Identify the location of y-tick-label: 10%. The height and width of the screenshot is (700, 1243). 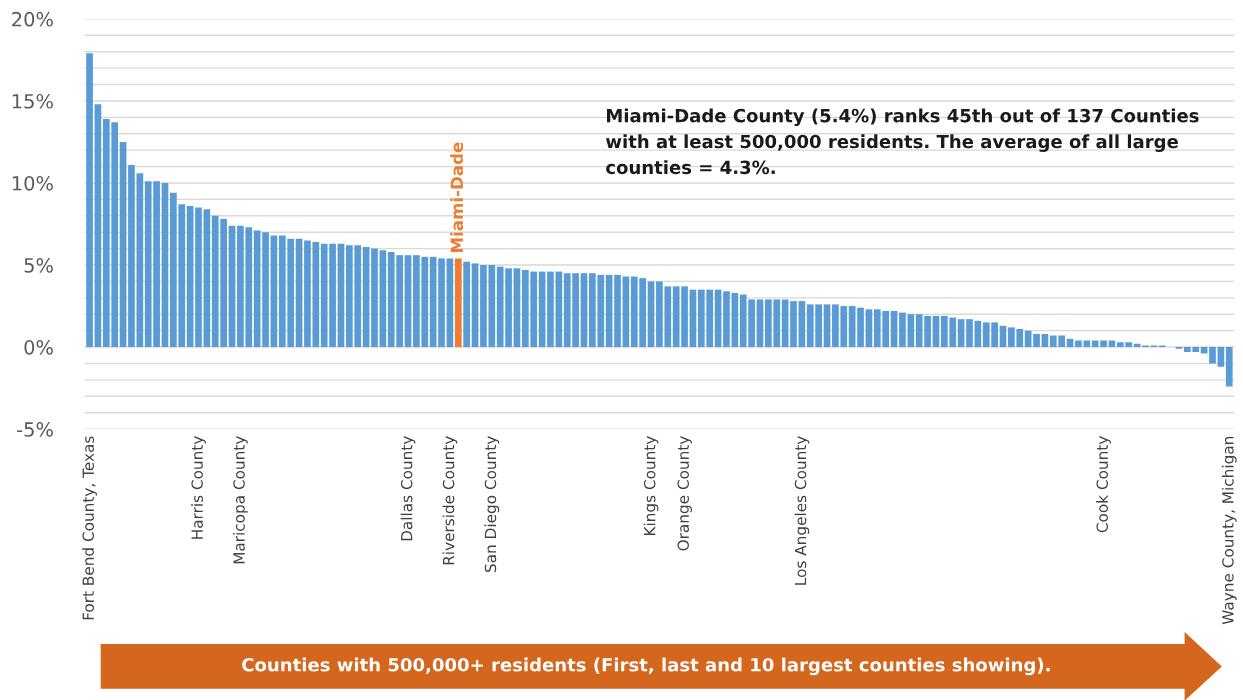
(32, 183).